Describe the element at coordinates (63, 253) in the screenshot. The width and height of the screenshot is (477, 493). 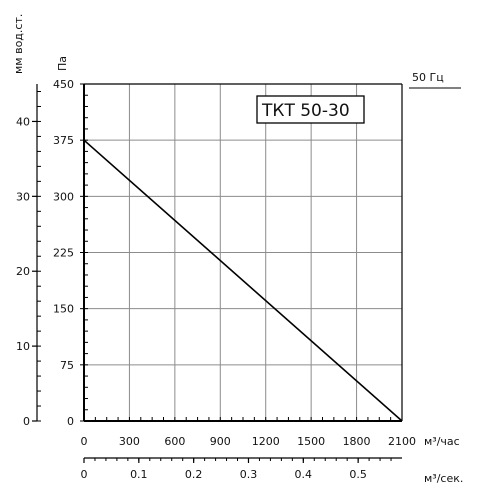
I see `y-tick-label-pa: 225` at that location.